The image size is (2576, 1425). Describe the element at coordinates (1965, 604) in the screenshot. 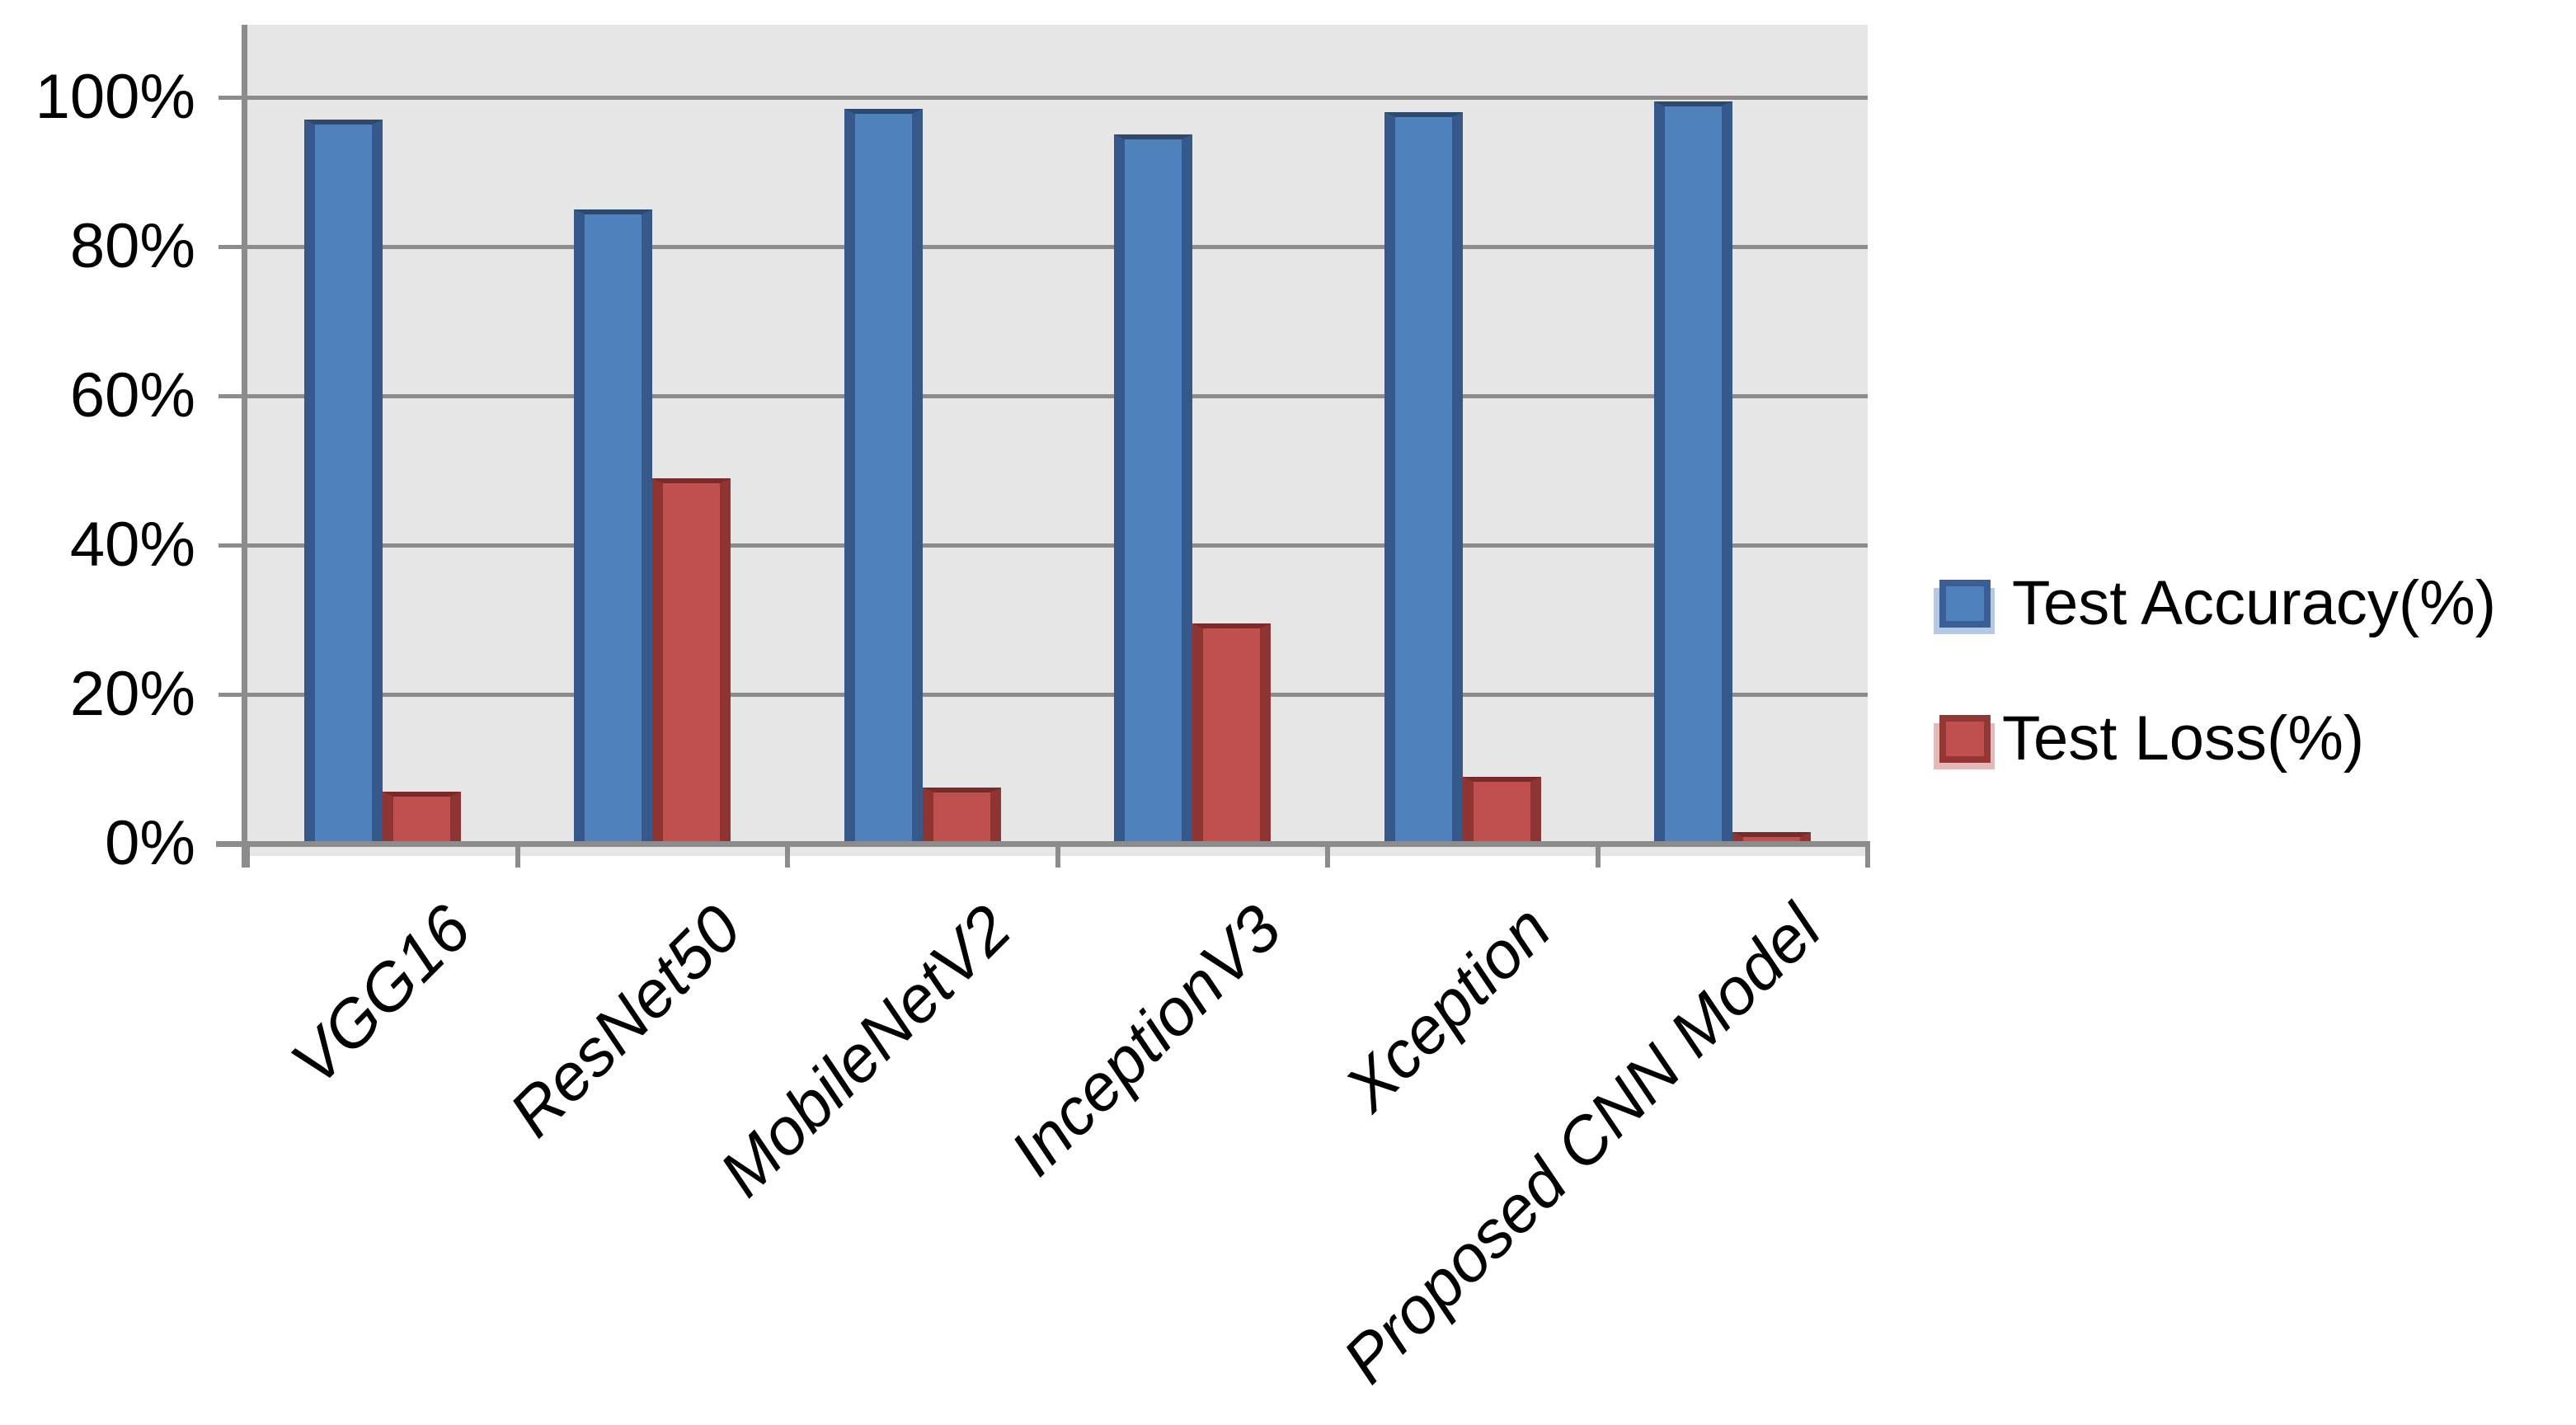

I see `legend-swatch-accuracy-icon` at that location.